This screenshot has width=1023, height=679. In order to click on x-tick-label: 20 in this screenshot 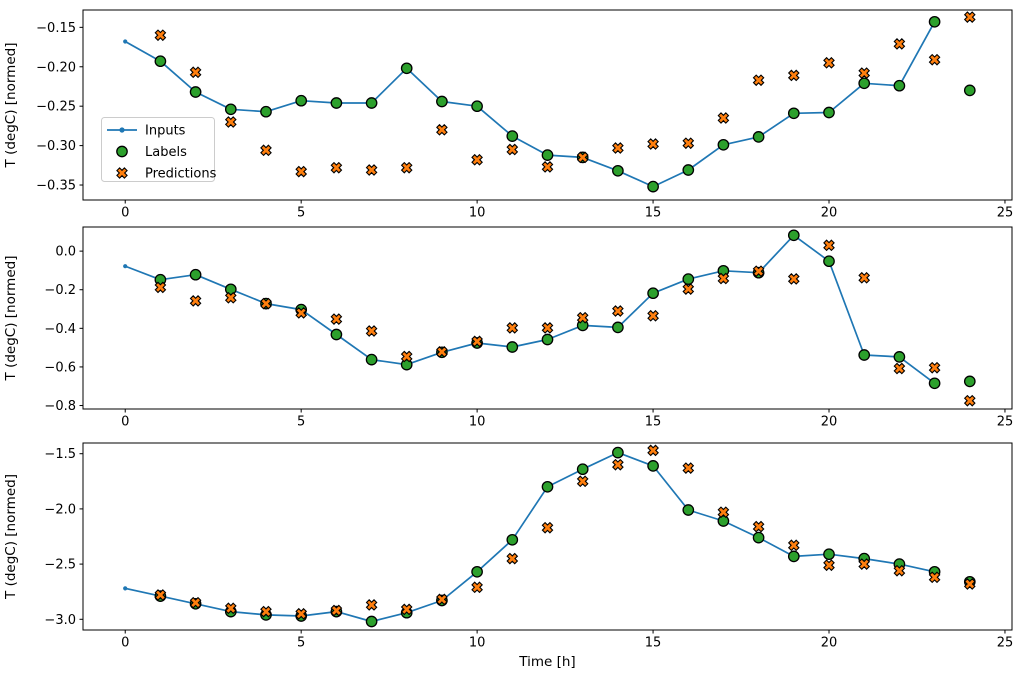, I will do `click(829, 213)`.